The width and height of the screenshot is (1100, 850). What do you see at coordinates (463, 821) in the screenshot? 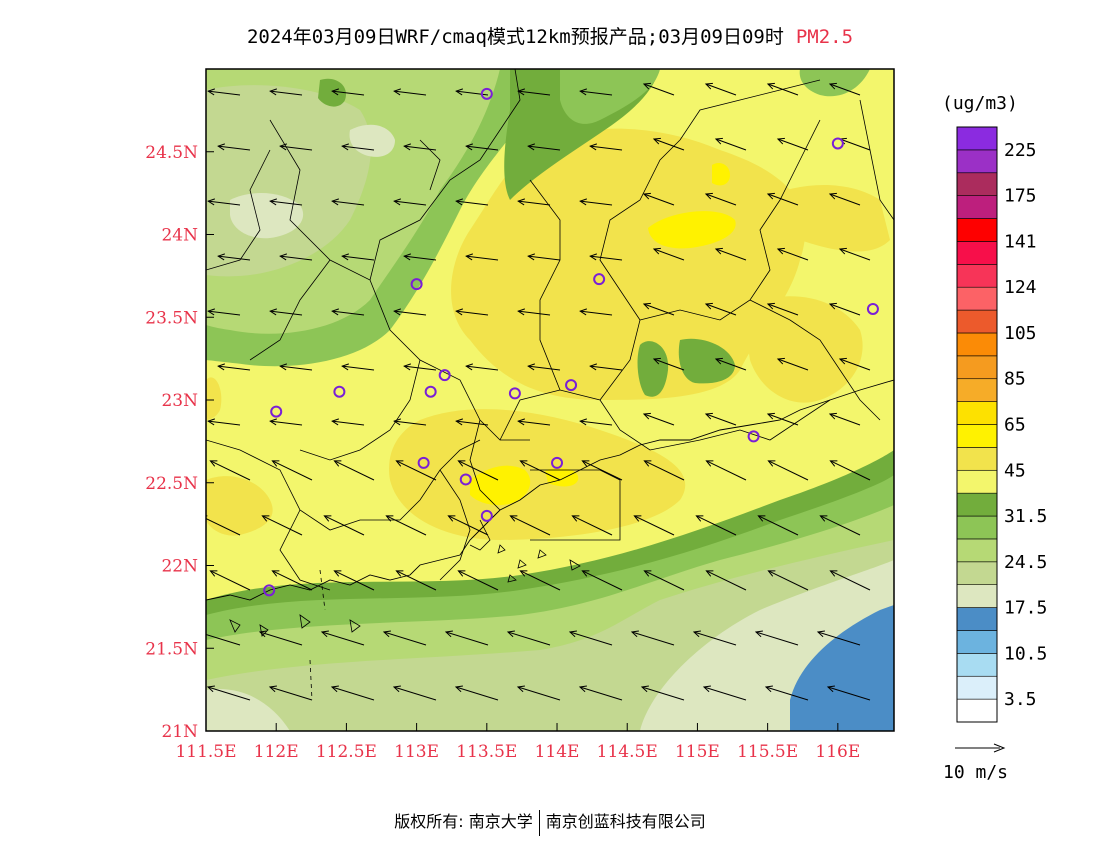
I see `footer-left: 版权所有: 南京大学` at bounding box center [463, 821].